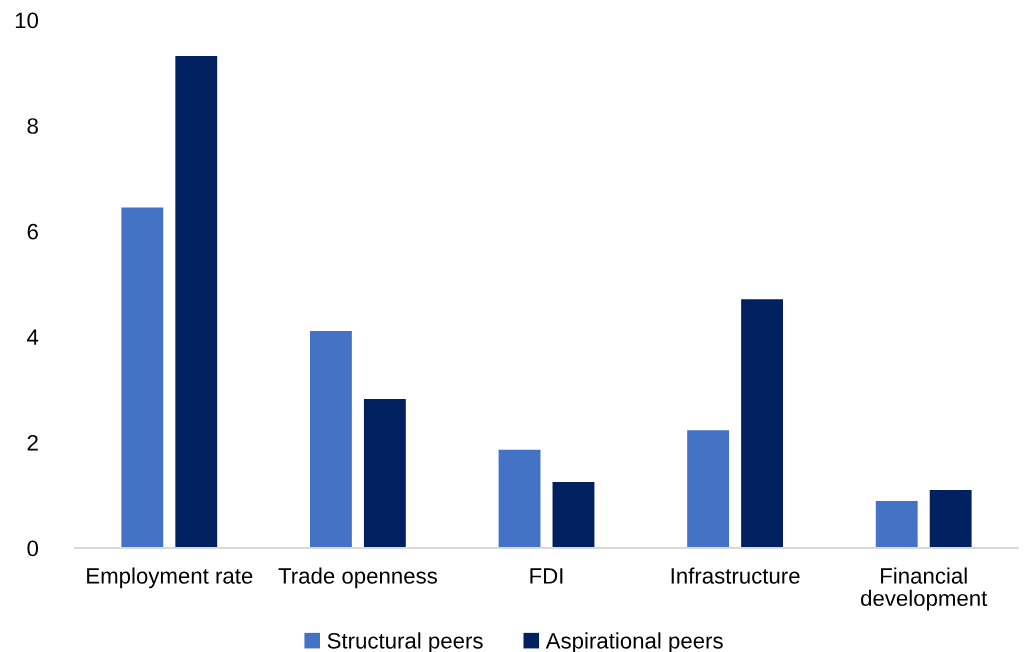 This screenshot has height=652, width=1028. Describe the element at coordinates (33, 548) in the screenshot. I see `y-tick-label: 0` at that location.